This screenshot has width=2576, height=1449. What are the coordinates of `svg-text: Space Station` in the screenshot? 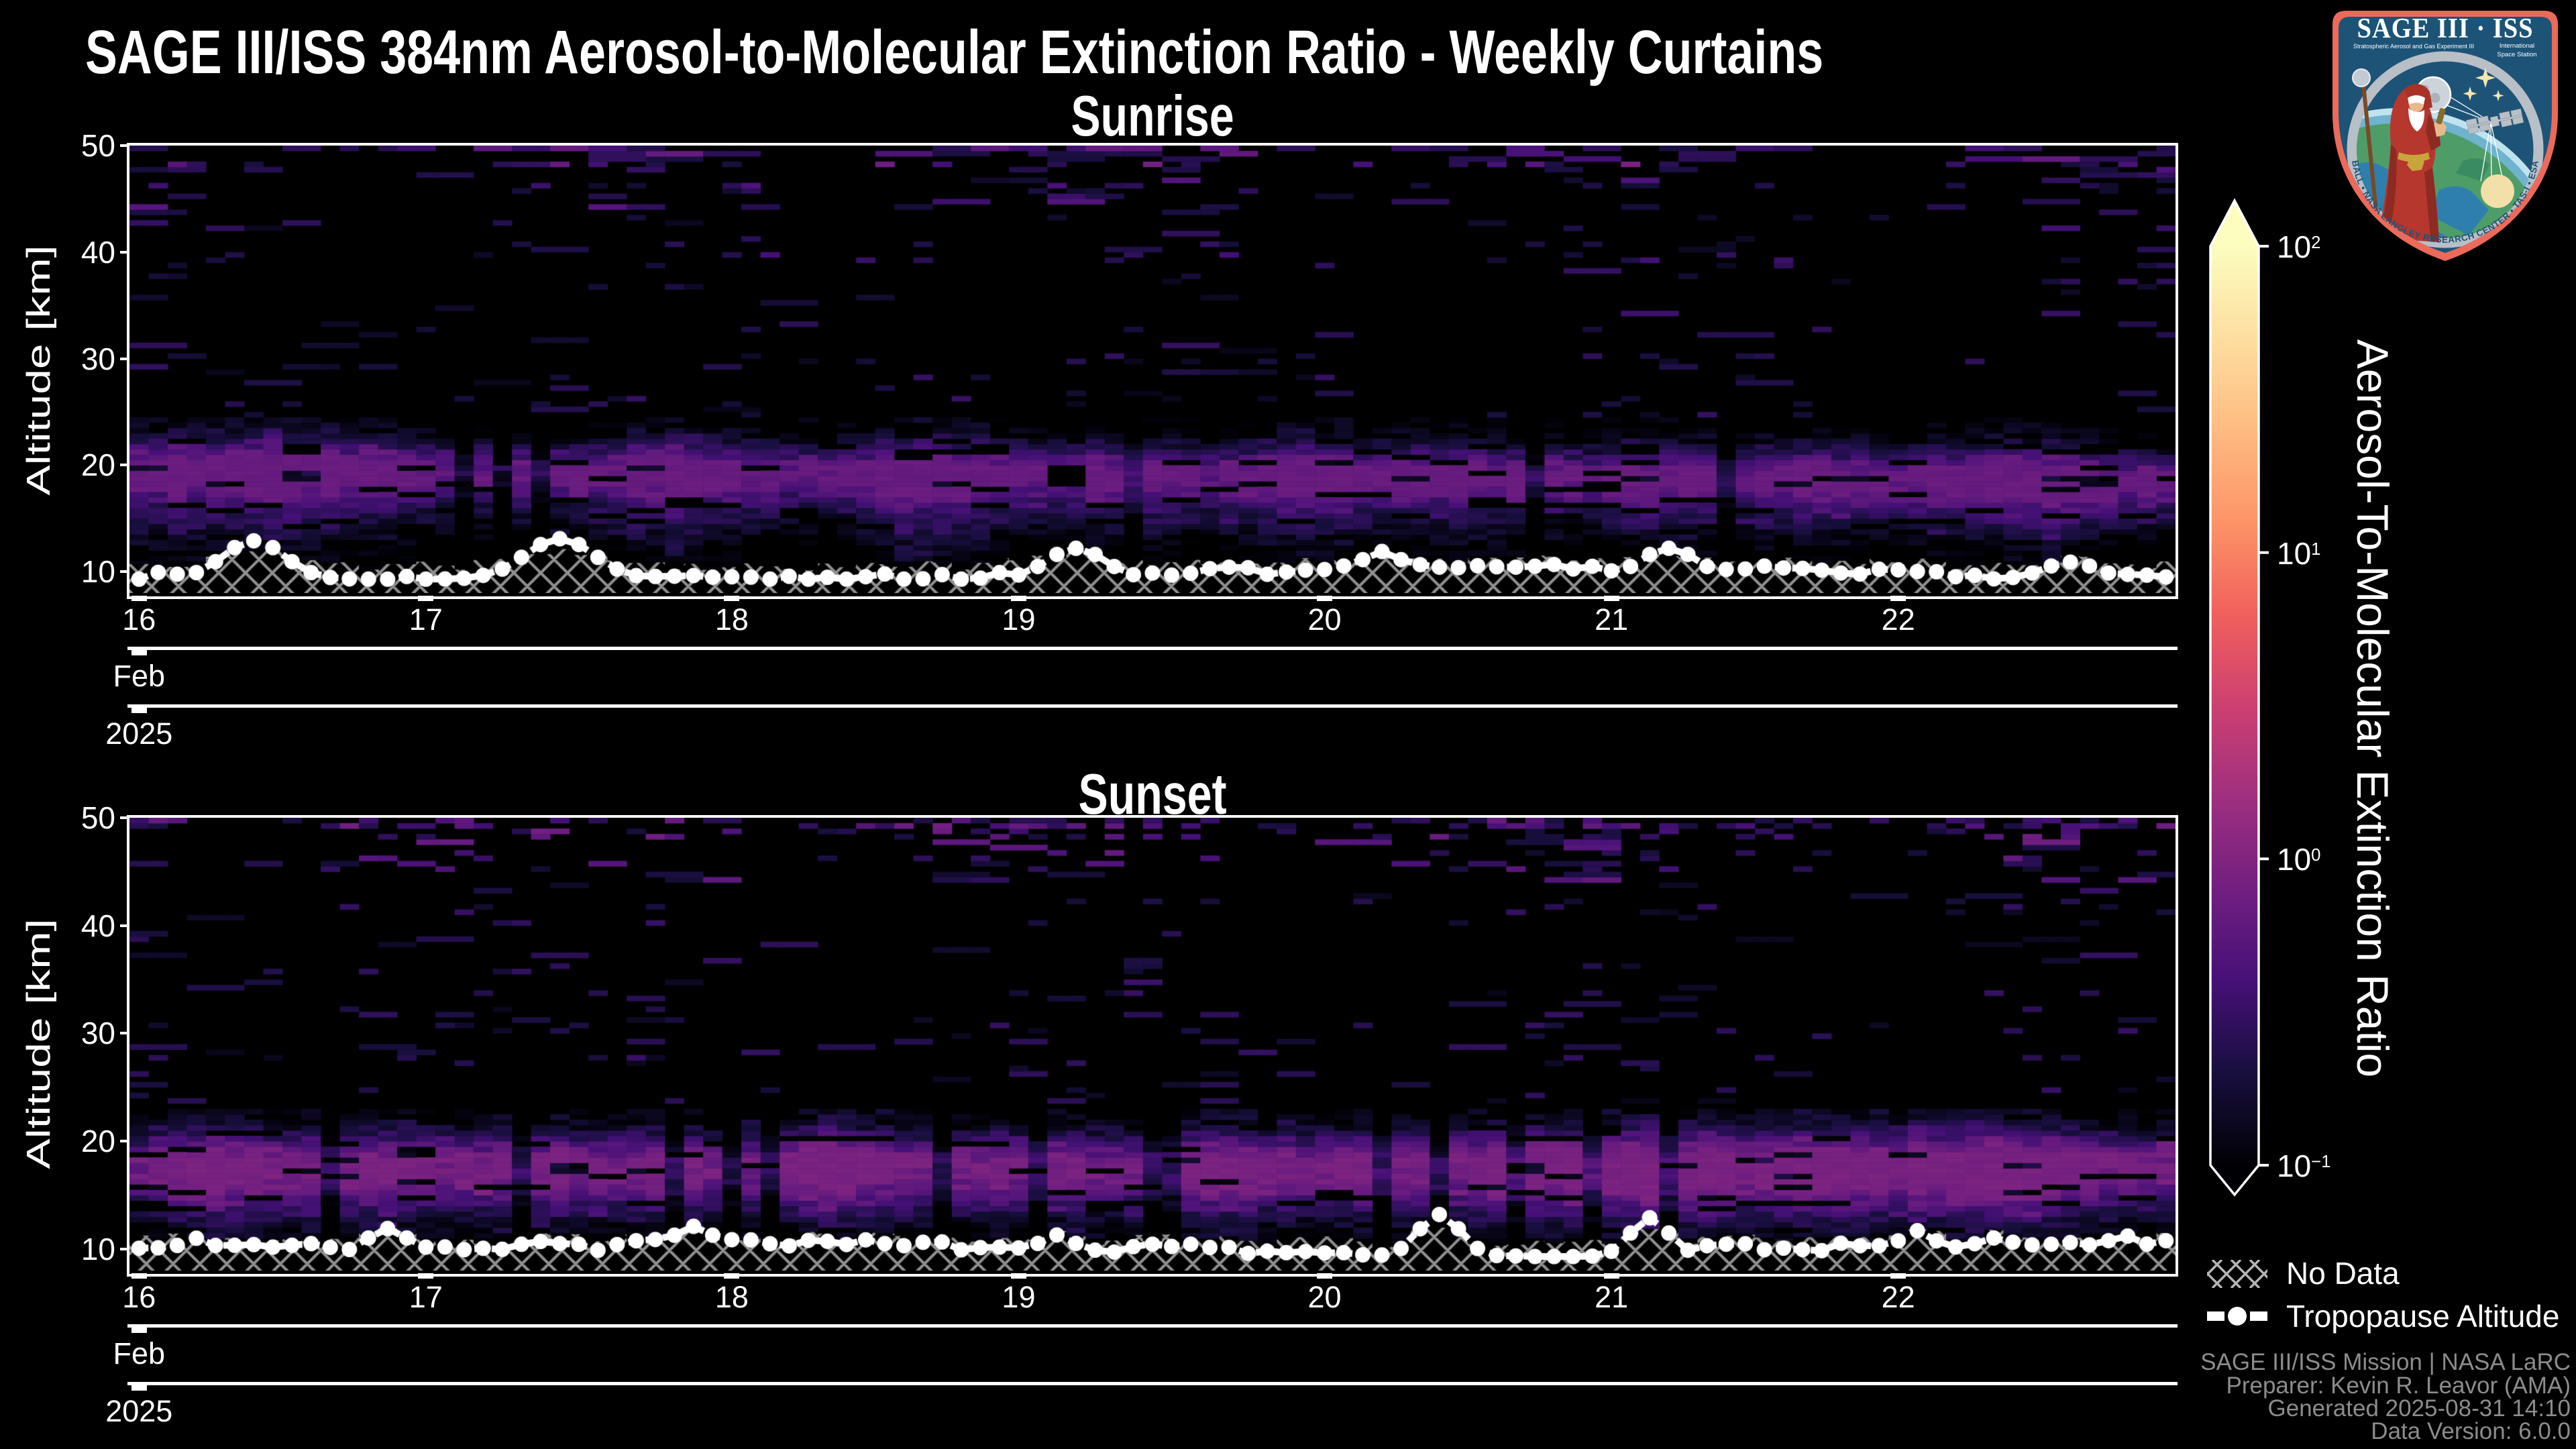 It's located at (2516, 54).